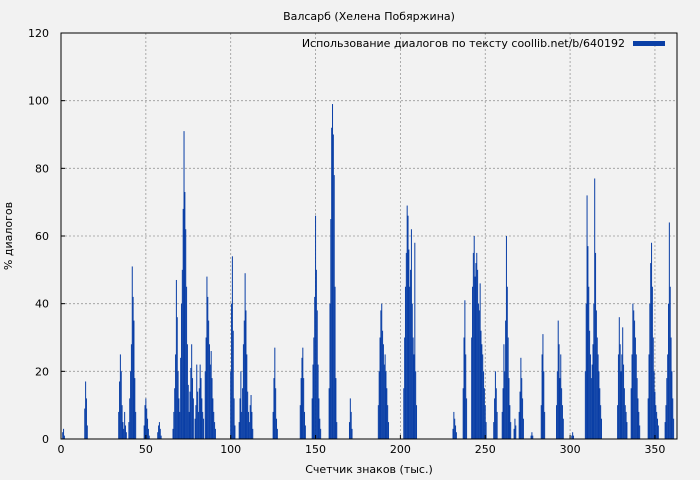 The height and width of the screenshot is (480, 700). What do you see at coordinates (400, 449) in the screenshot?
I see `x-tick-label: 200` at bounding box center [400, 449].